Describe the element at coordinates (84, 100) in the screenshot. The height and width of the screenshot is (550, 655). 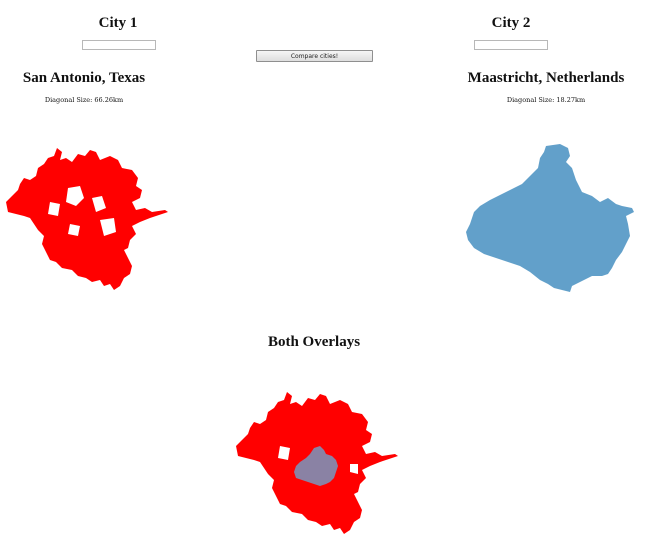
I see `city1-diagonal-size: Diagonal Size: 66.26km` at that location.